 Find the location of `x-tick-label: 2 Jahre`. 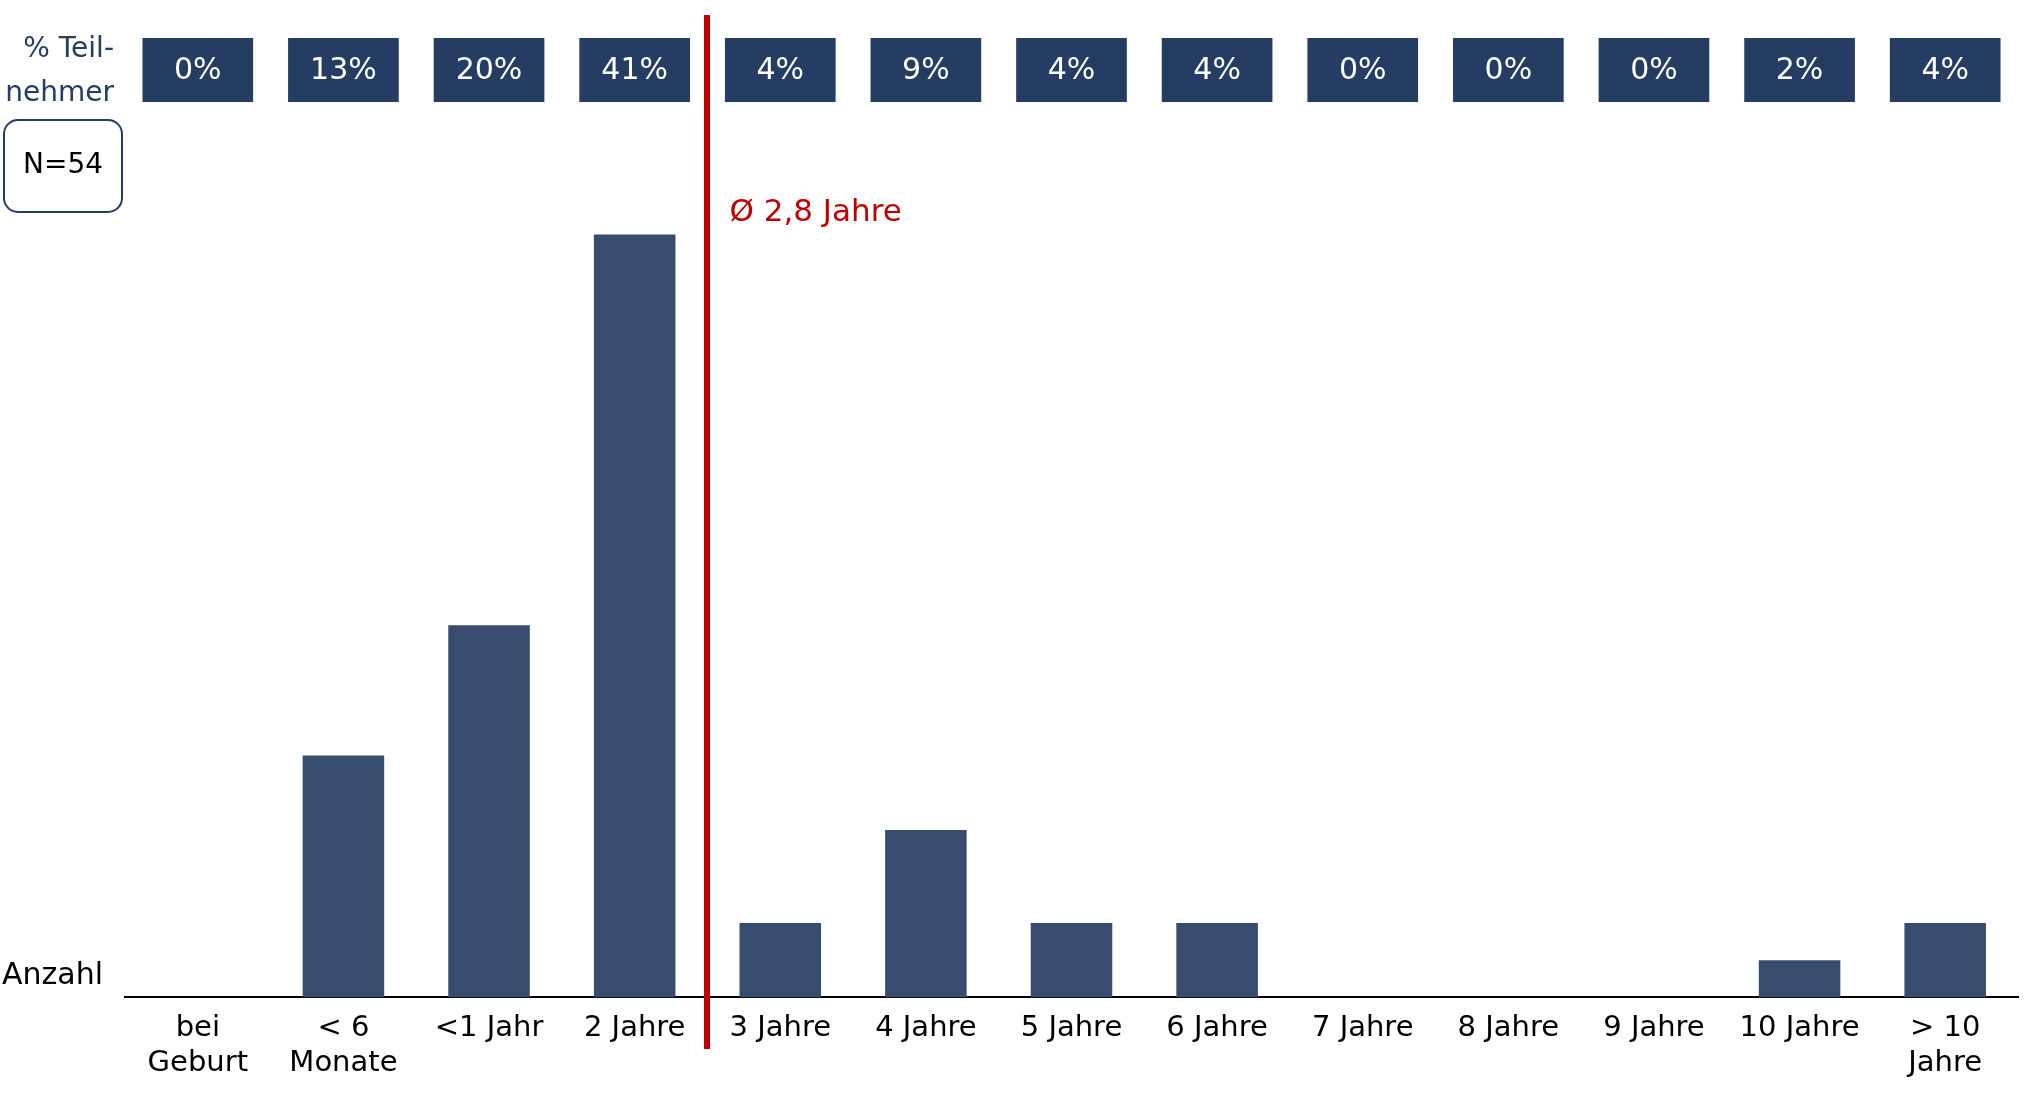

x-tick-label: 2 Jahre is located at coordinates (634, 1026).